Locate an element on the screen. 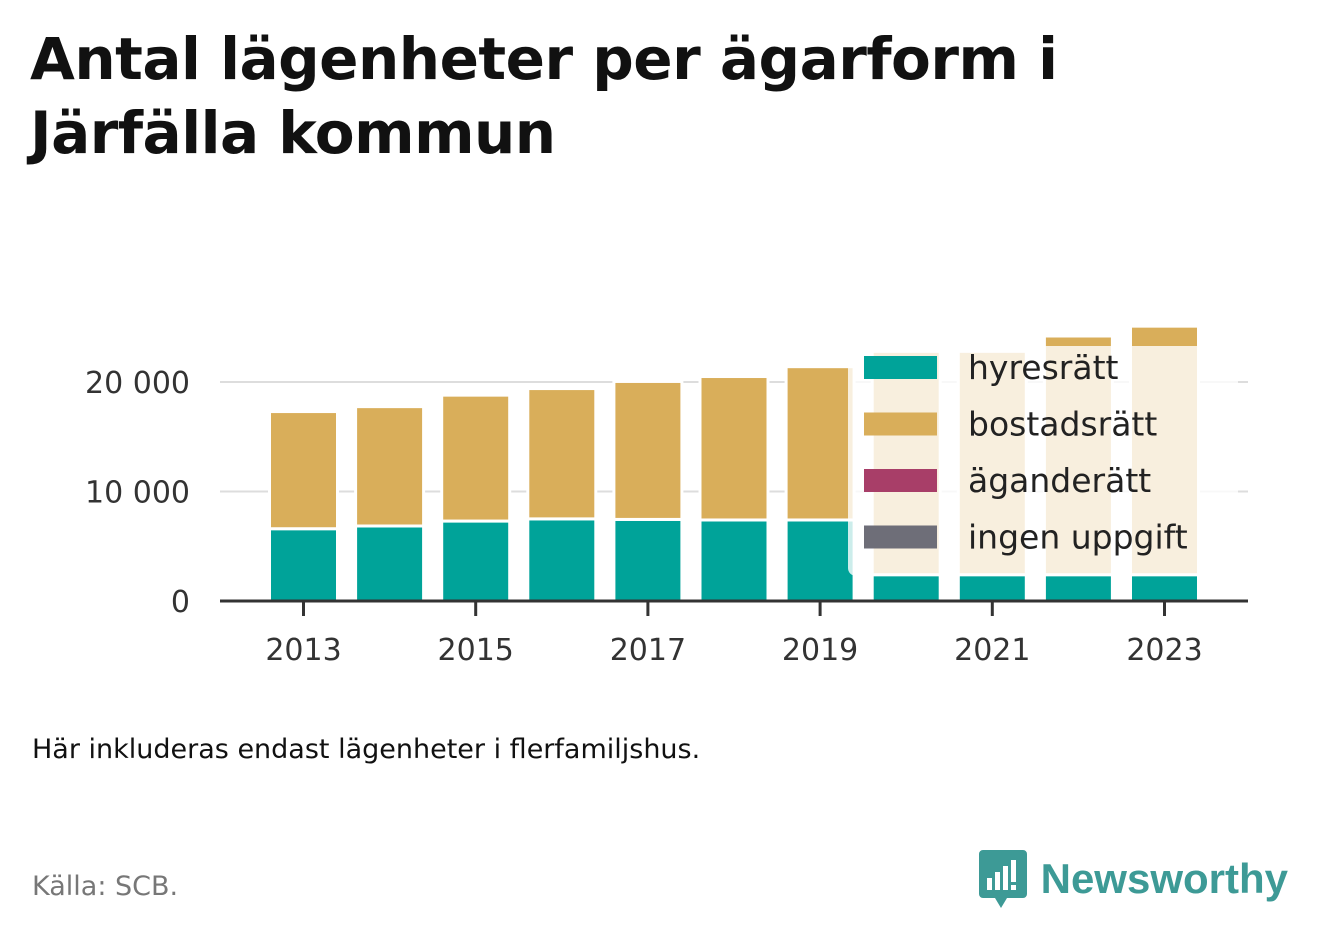 This screenshot has width=1322, height=939. x-tick-label: 2019 is located at coordinates (820, 650).